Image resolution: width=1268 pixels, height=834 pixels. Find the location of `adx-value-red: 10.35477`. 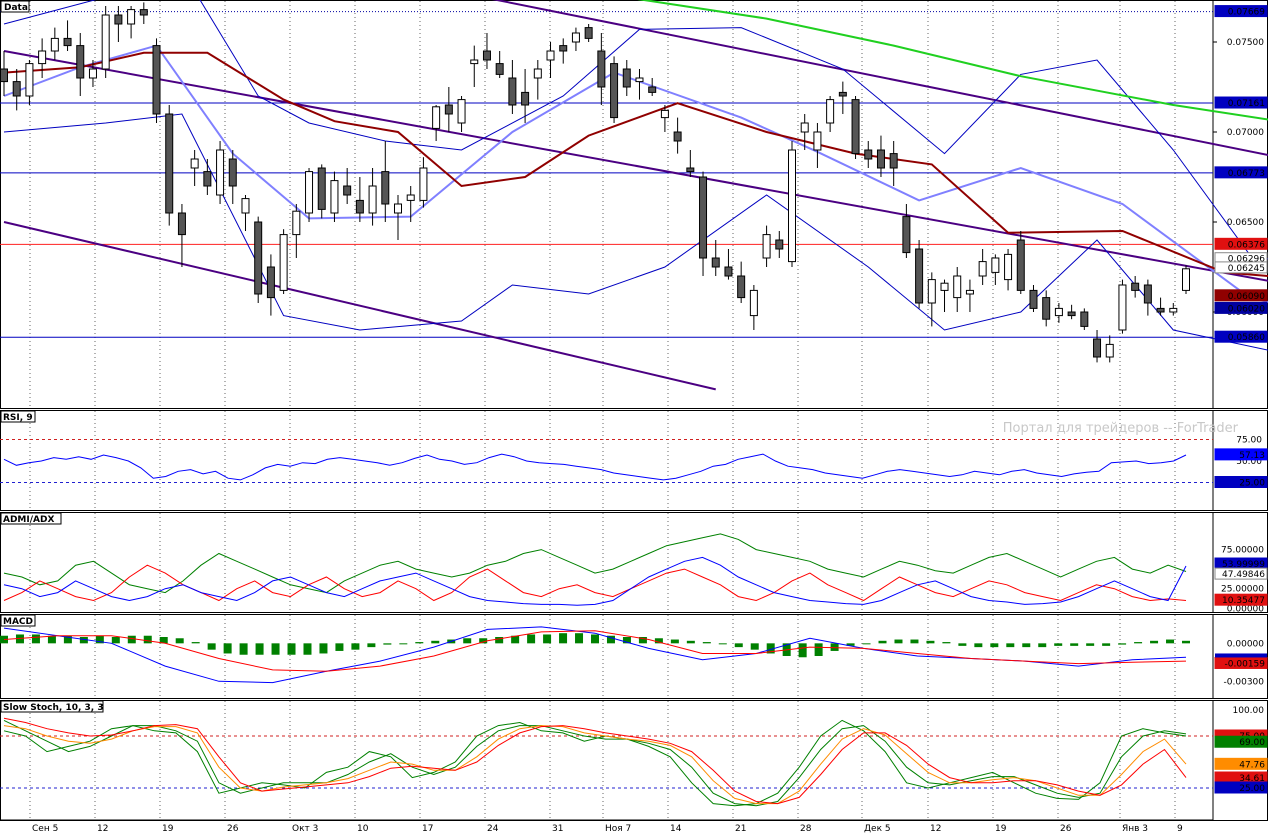

adx-value-red: 10.35477 is located at coordinates (1243, 601).